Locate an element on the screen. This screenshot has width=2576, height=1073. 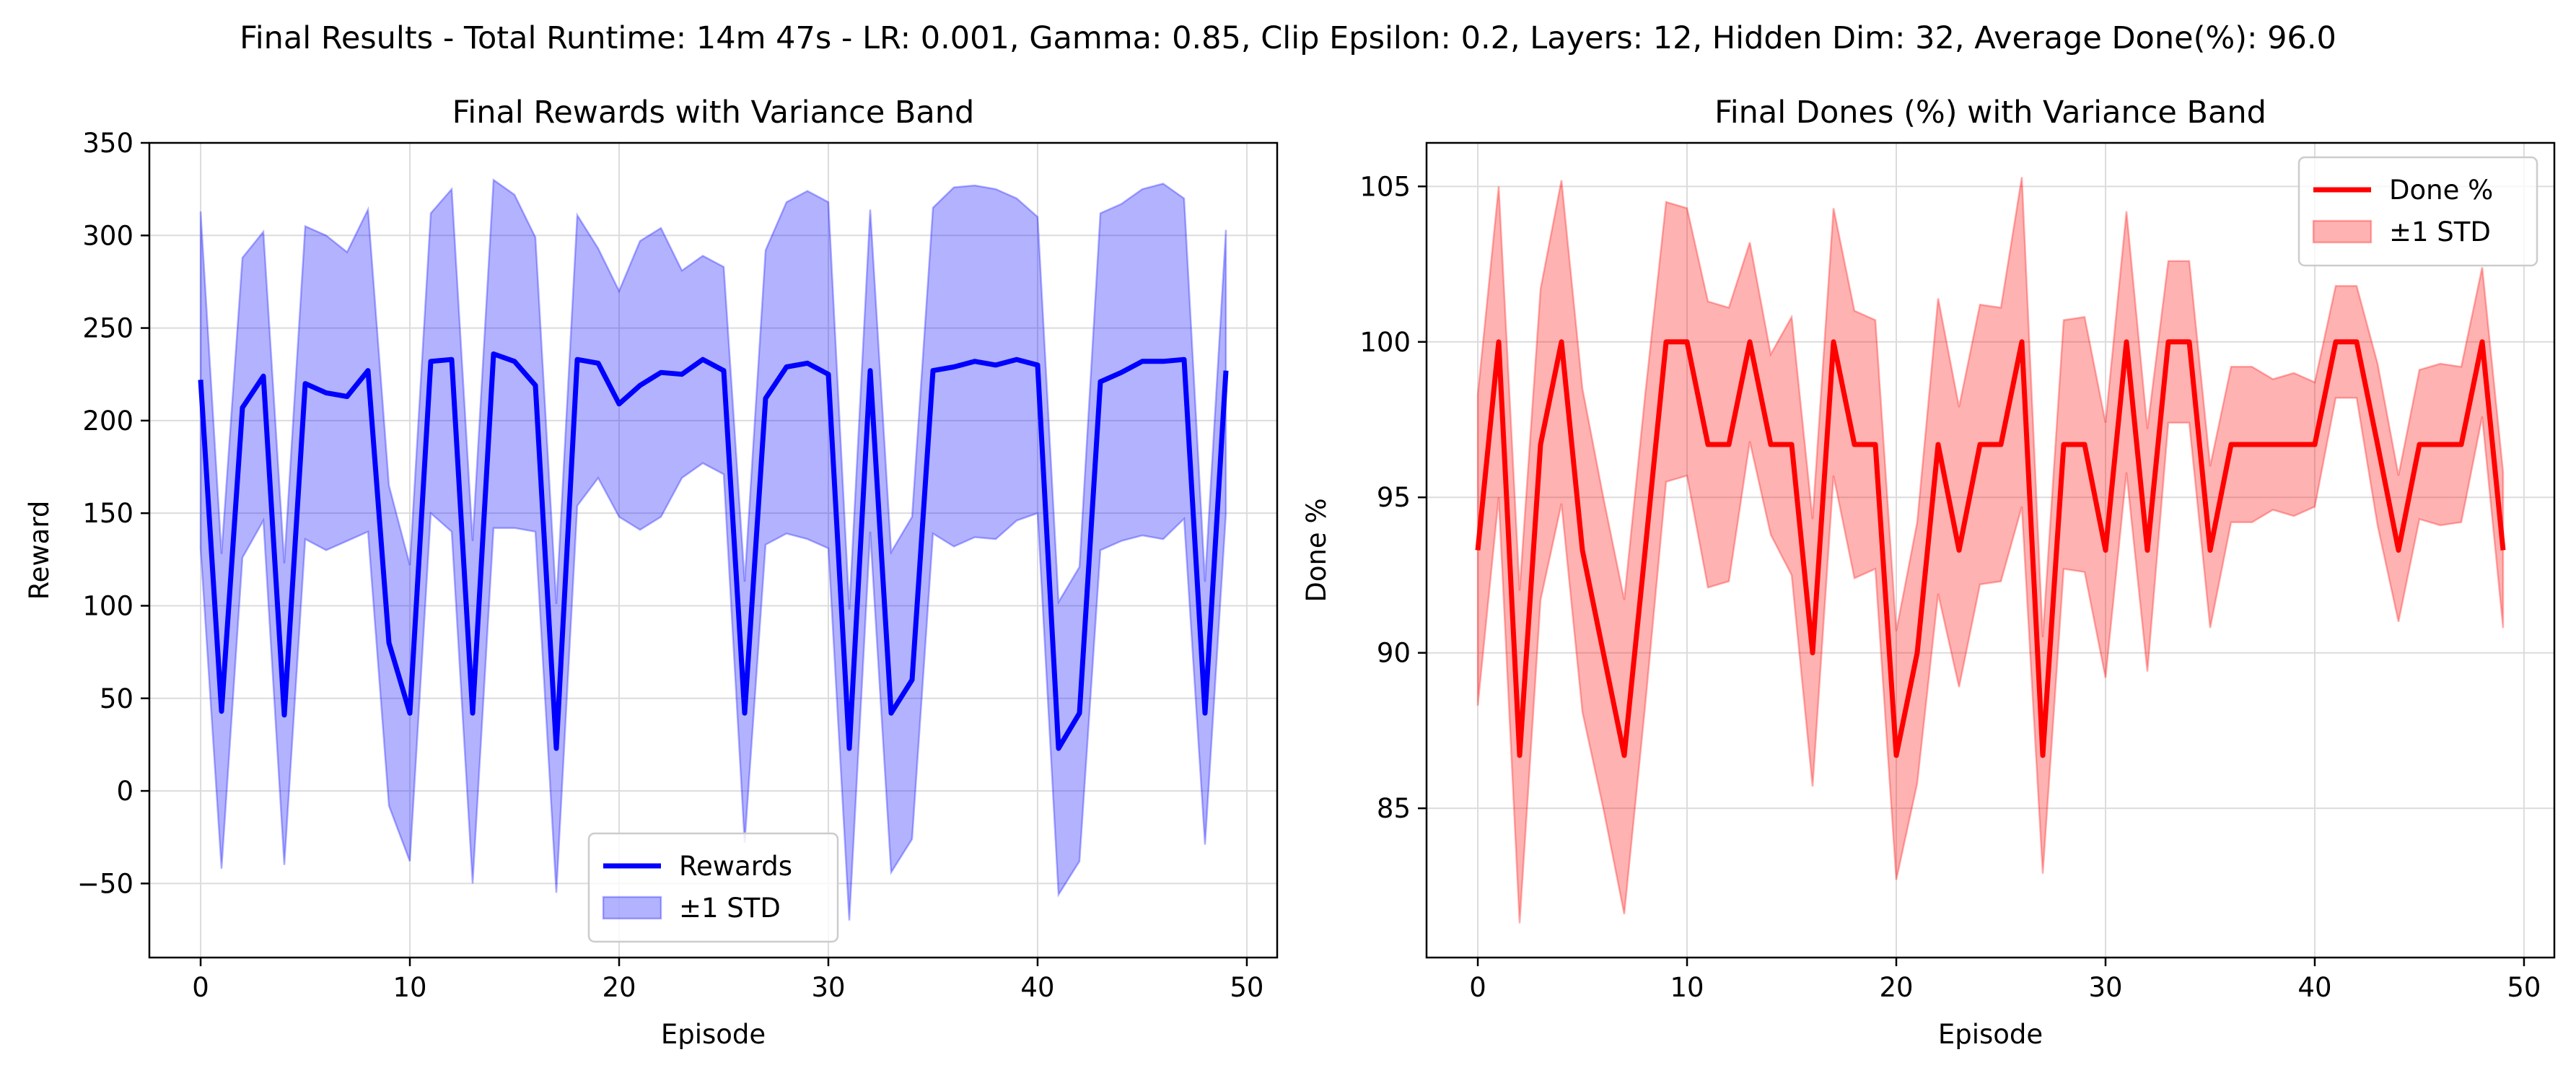
y-tick-label: 50 is located at coordinates (116, 698).